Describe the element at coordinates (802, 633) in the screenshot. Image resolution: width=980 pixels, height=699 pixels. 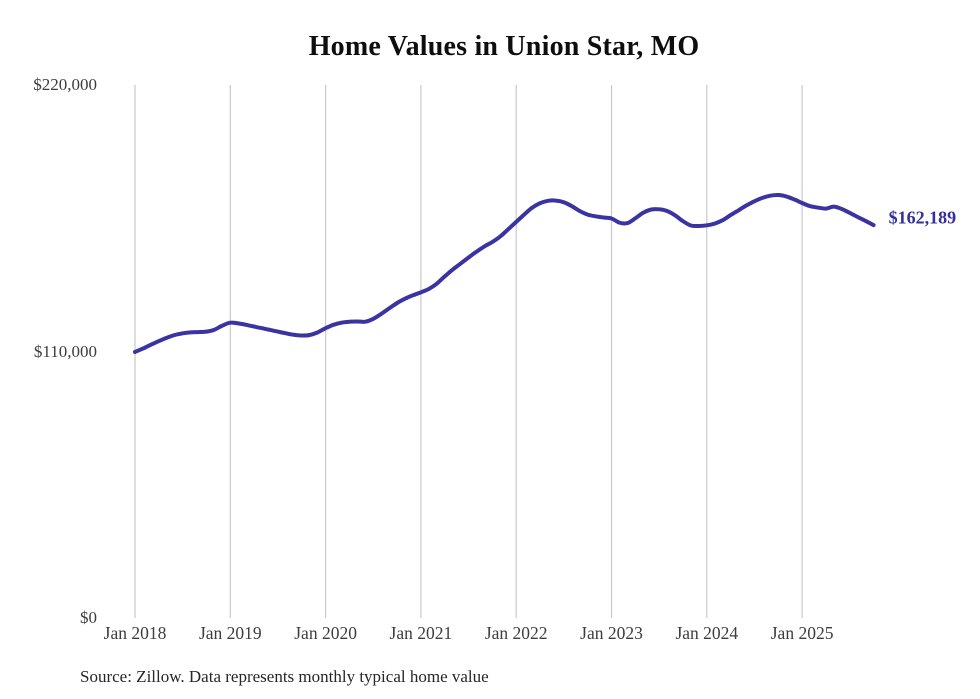
I see `x-tick-jan-2025: Jan 2025` at that location.